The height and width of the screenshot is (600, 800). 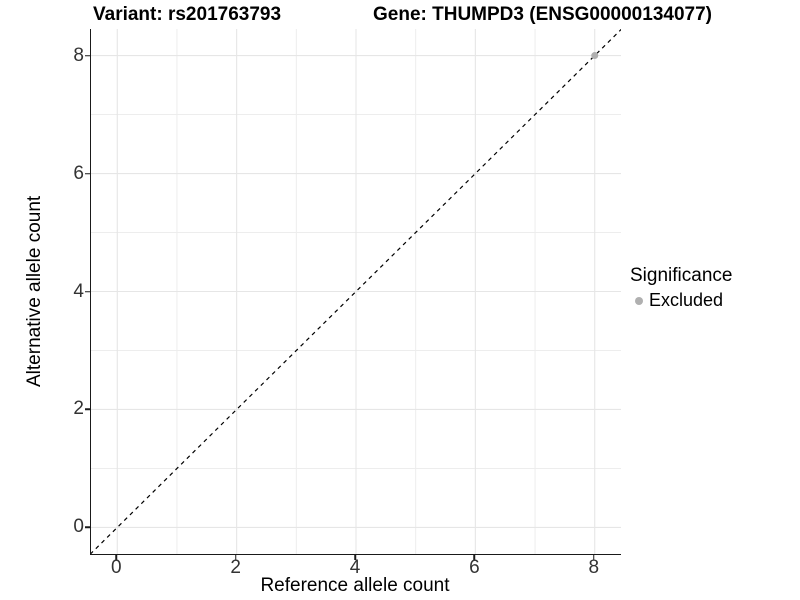 I want to click on y-tick-label: 0, so click(x=78, y=527).